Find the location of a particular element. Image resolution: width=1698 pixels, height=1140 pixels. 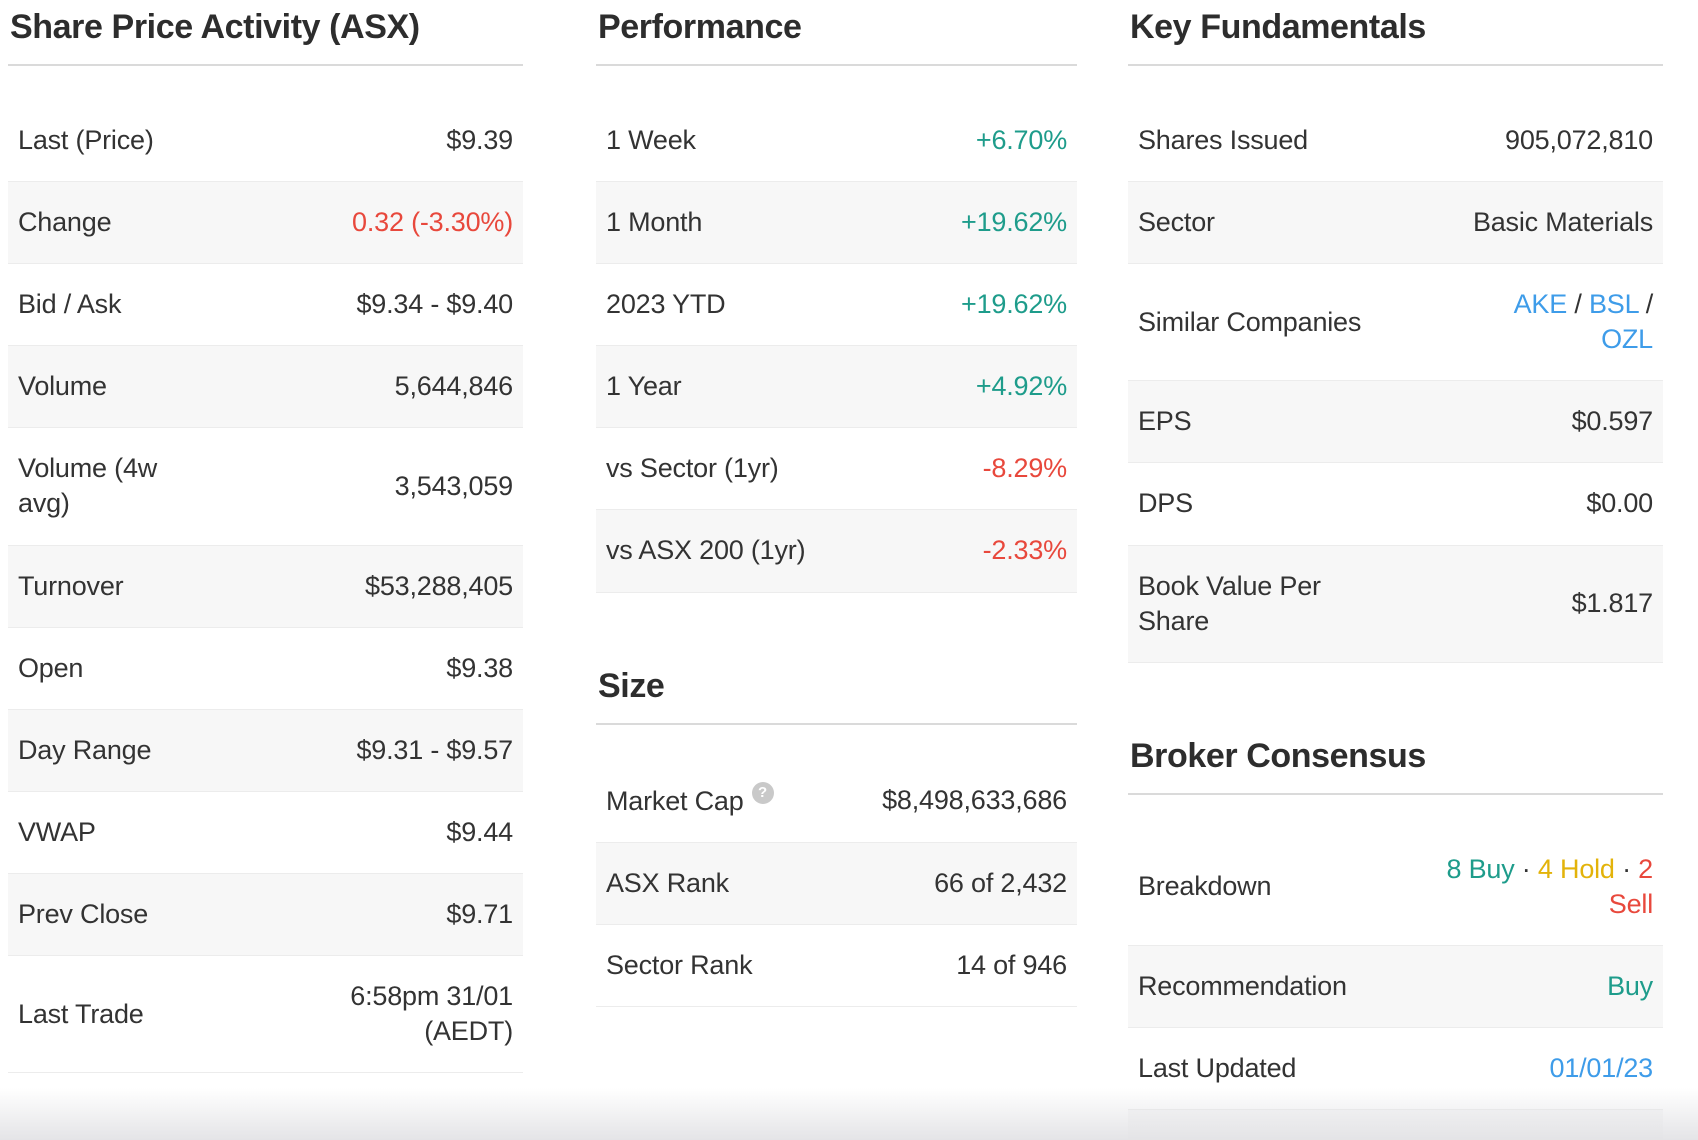

table-row-vs-sector-1yr: vs Sector (1yr) -8.29% is located at coordinates (836, 469).